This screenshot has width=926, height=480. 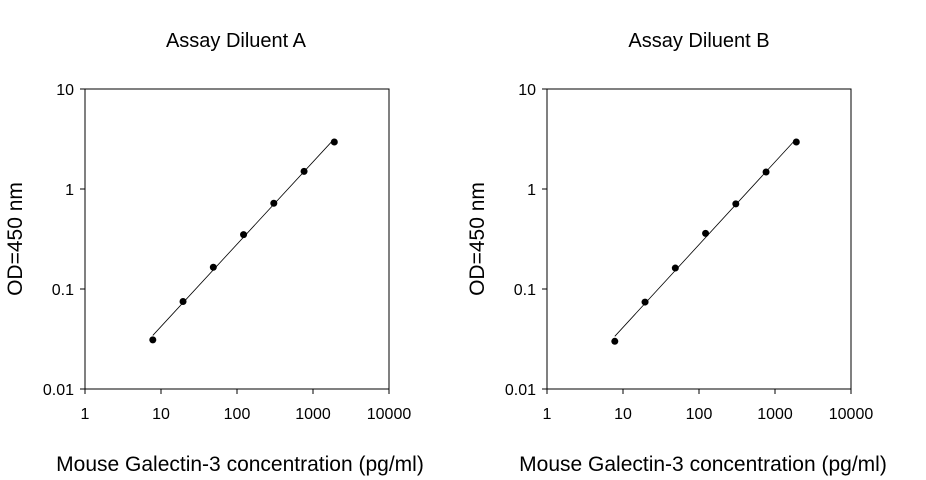 I want to click on fit-line, so click(x=705, y=237).